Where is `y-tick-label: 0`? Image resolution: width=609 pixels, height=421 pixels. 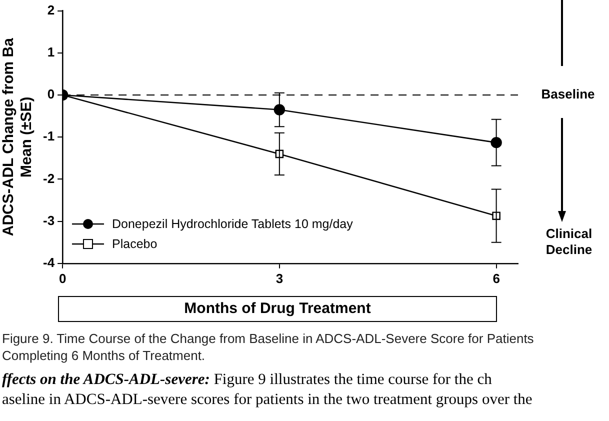 y-tick-label: 0 is located at coordinates (51, 94).